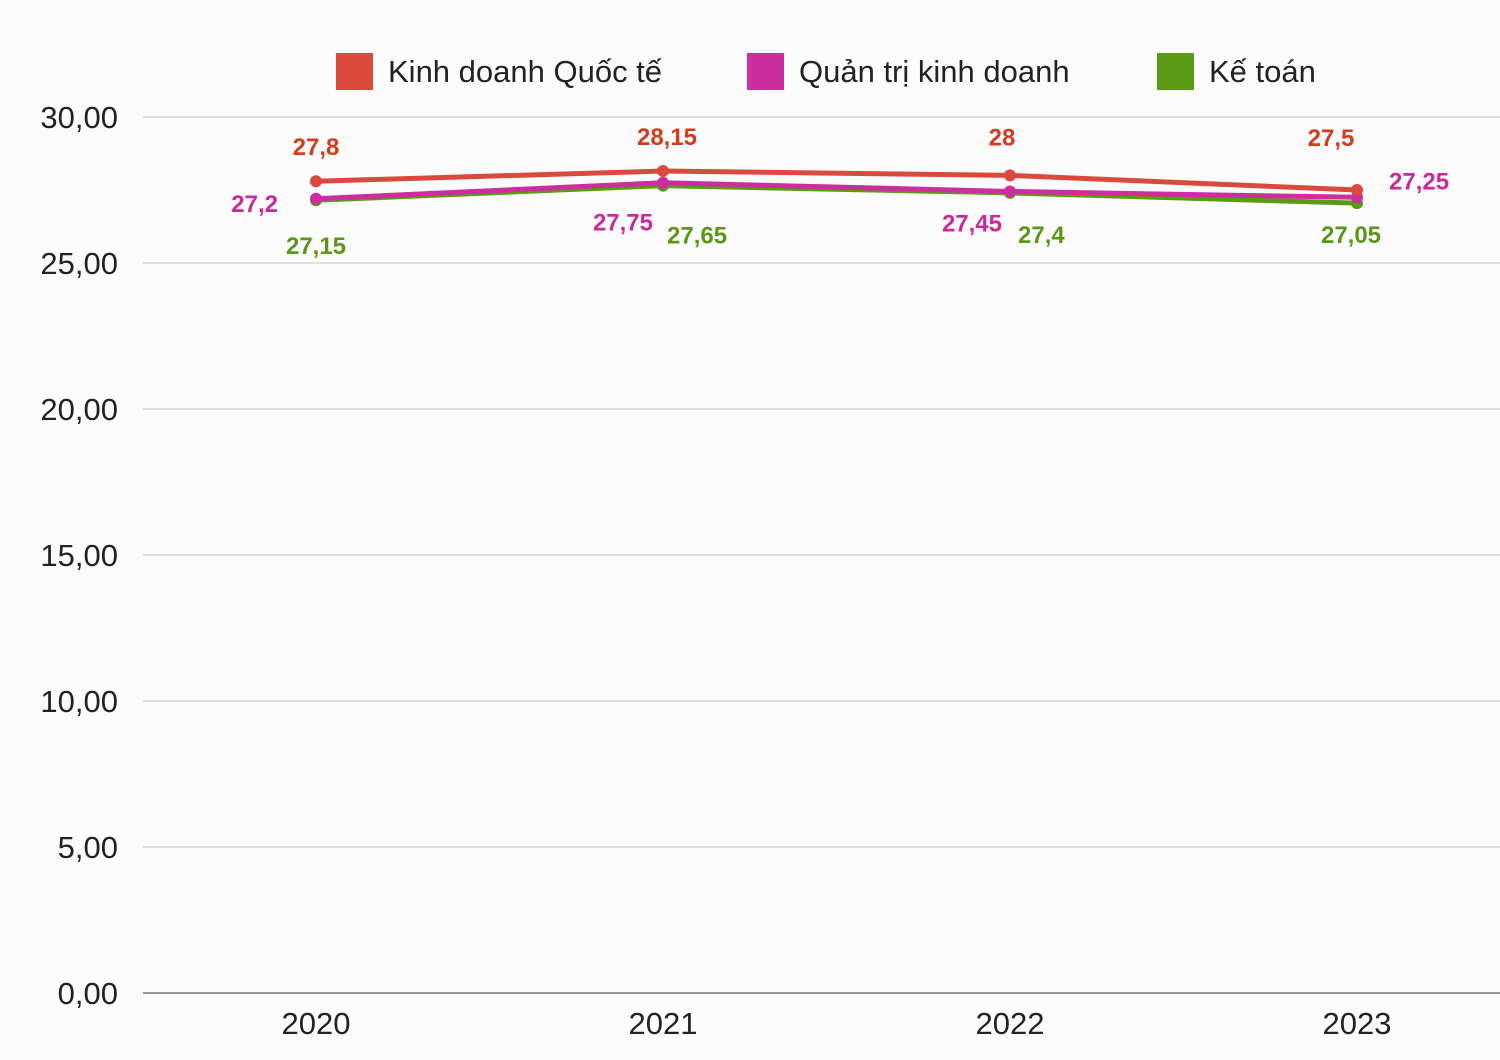 The height and width of the screenshot is (1060, 1500). Describe the element at coordinates (1010, 1023) in the screenshot. I see `x-tick-label: 2022` at that location.